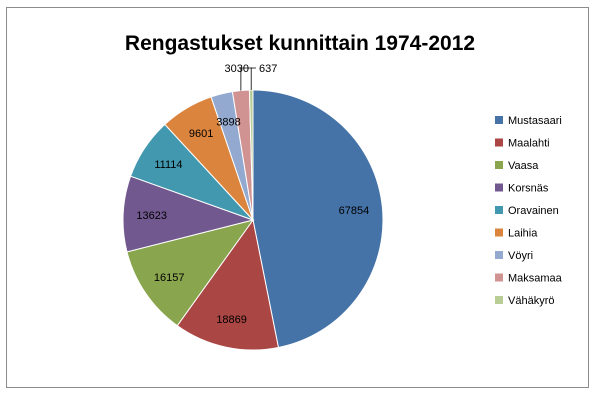  I want to click on pie-slice-vaasa, so click(190, 273).